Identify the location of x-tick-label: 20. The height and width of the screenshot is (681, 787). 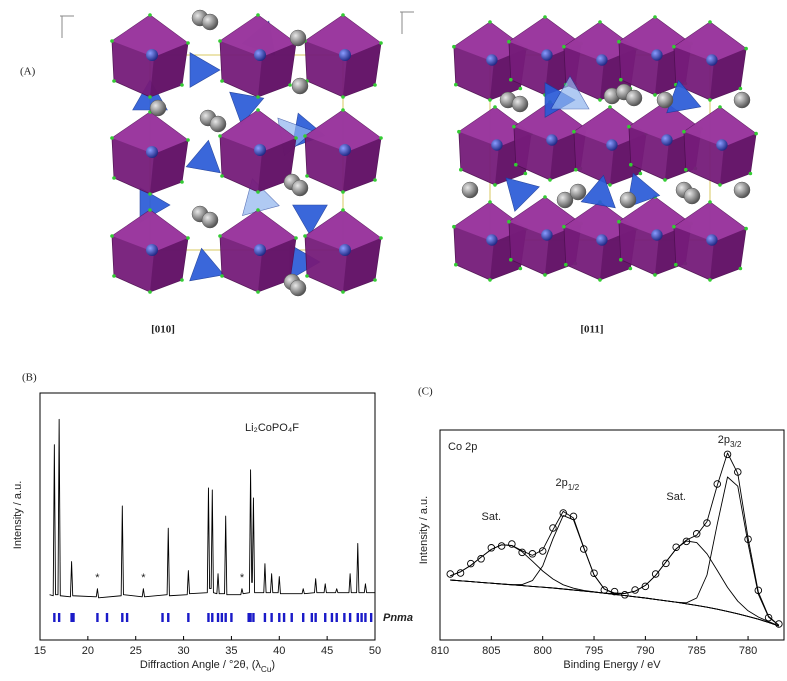
(88, 651).